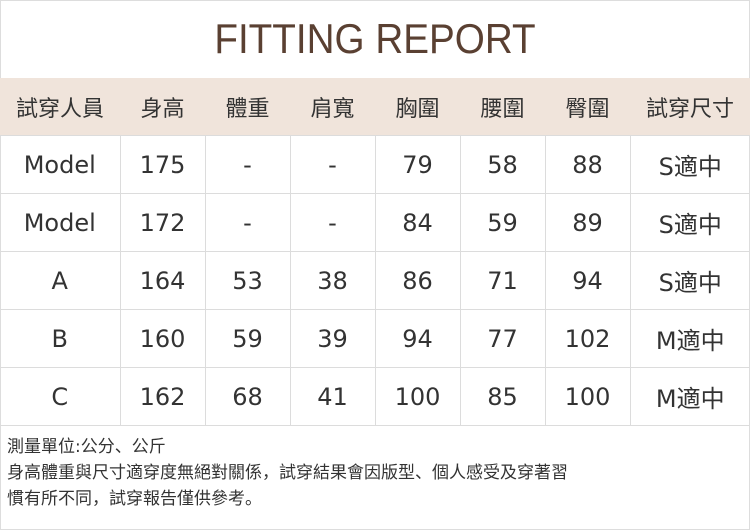  I want to click on table-cell: 39, so click(332, 338).